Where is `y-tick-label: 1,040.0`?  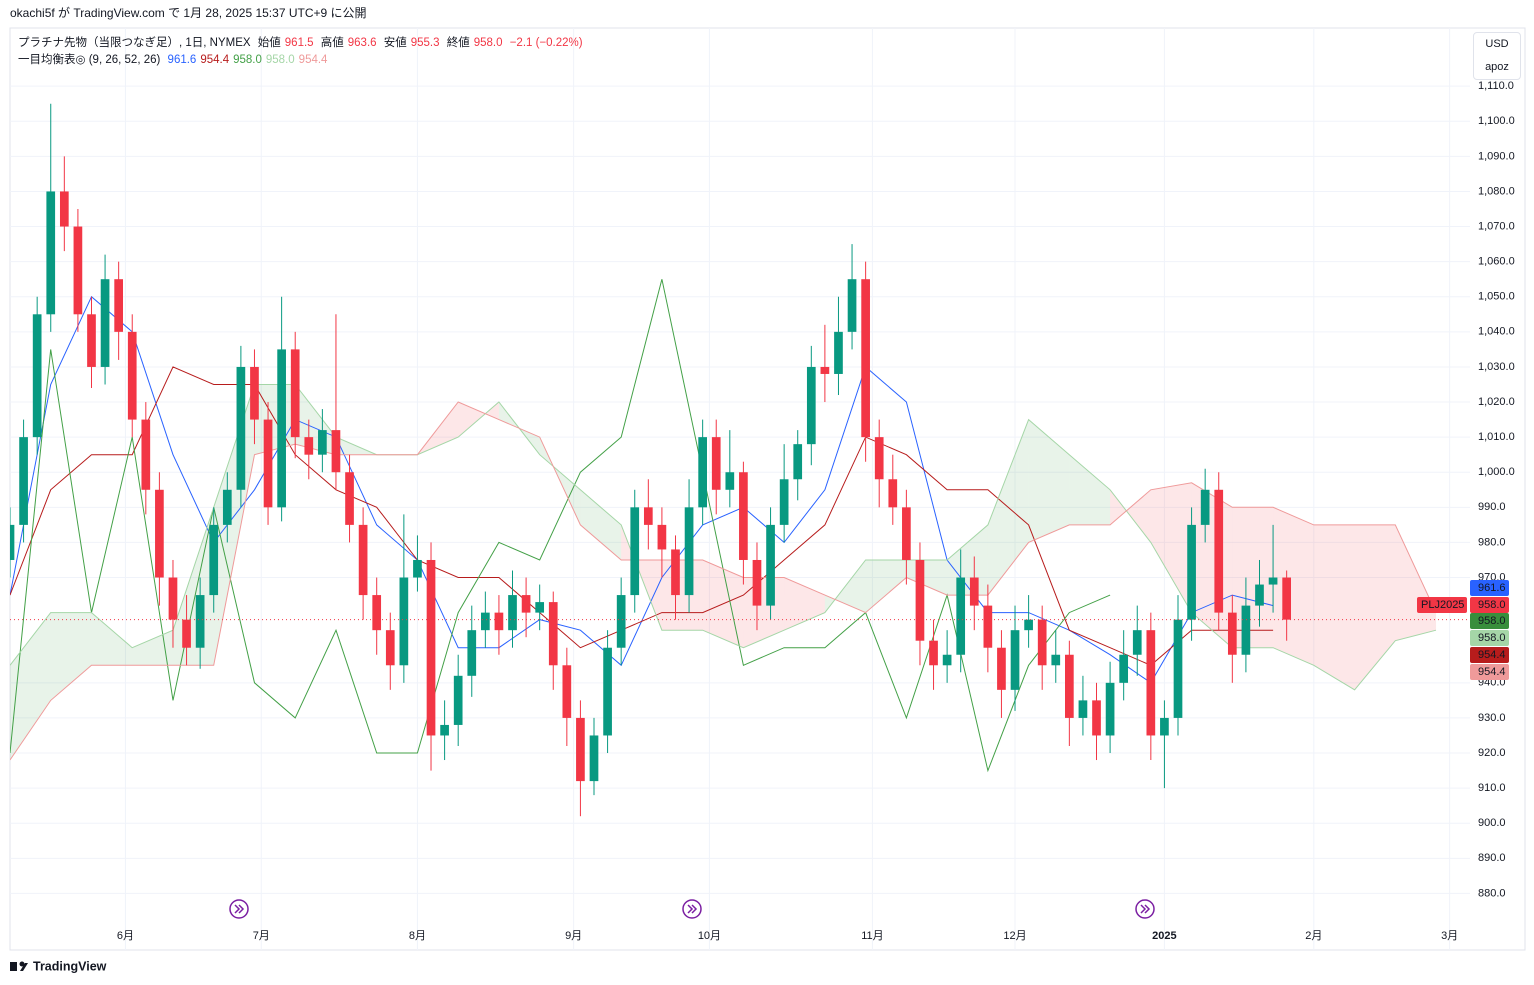
y-tick-label: 1,040.0 is located at coordinates (1496, 332).